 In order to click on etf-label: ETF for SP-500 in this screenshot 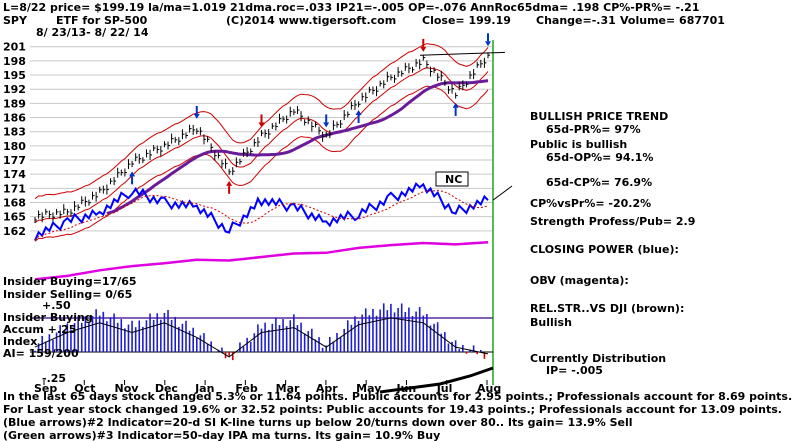, I will do `click(102, 20)`.